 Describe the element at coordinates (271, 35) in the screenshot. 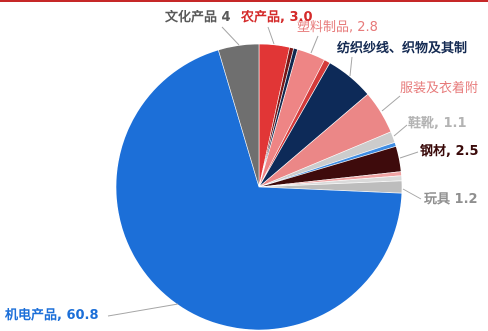

I see `leader-line-agricultural-products` at that location.